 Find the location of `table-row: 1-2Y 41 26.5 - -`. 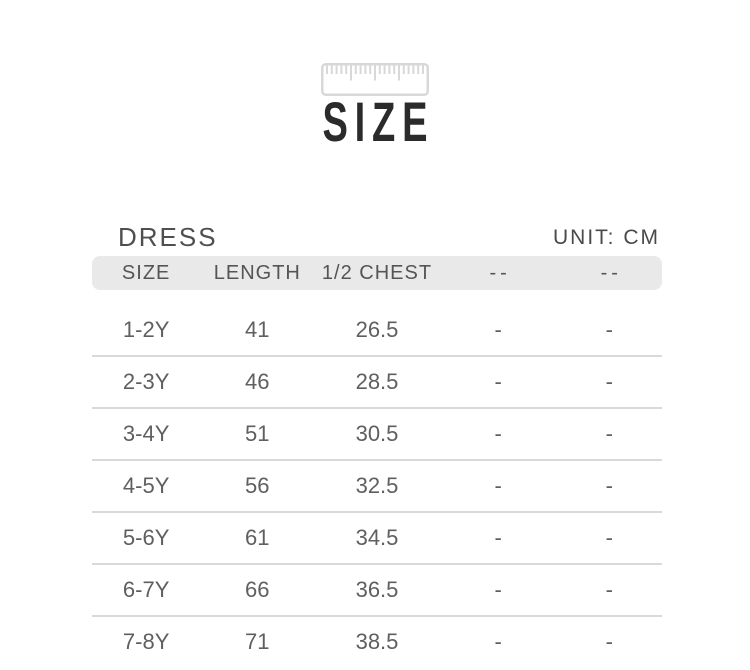

table-row: 1-2Y 41 26.5 - - is located at coordinates (377, 331).